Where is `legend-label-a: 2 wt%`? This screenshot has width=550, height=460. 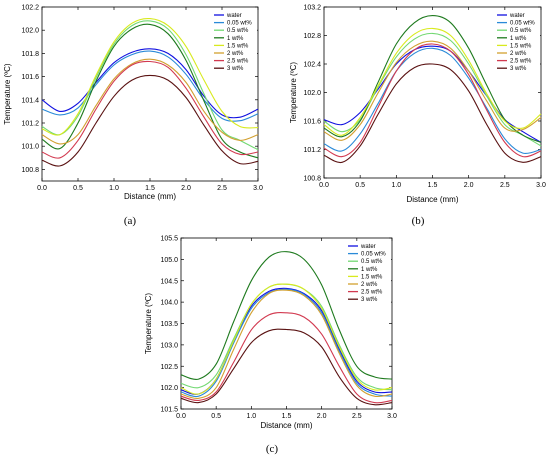 legend-label-a: 2 wt% is located at coordinates (235, 54).